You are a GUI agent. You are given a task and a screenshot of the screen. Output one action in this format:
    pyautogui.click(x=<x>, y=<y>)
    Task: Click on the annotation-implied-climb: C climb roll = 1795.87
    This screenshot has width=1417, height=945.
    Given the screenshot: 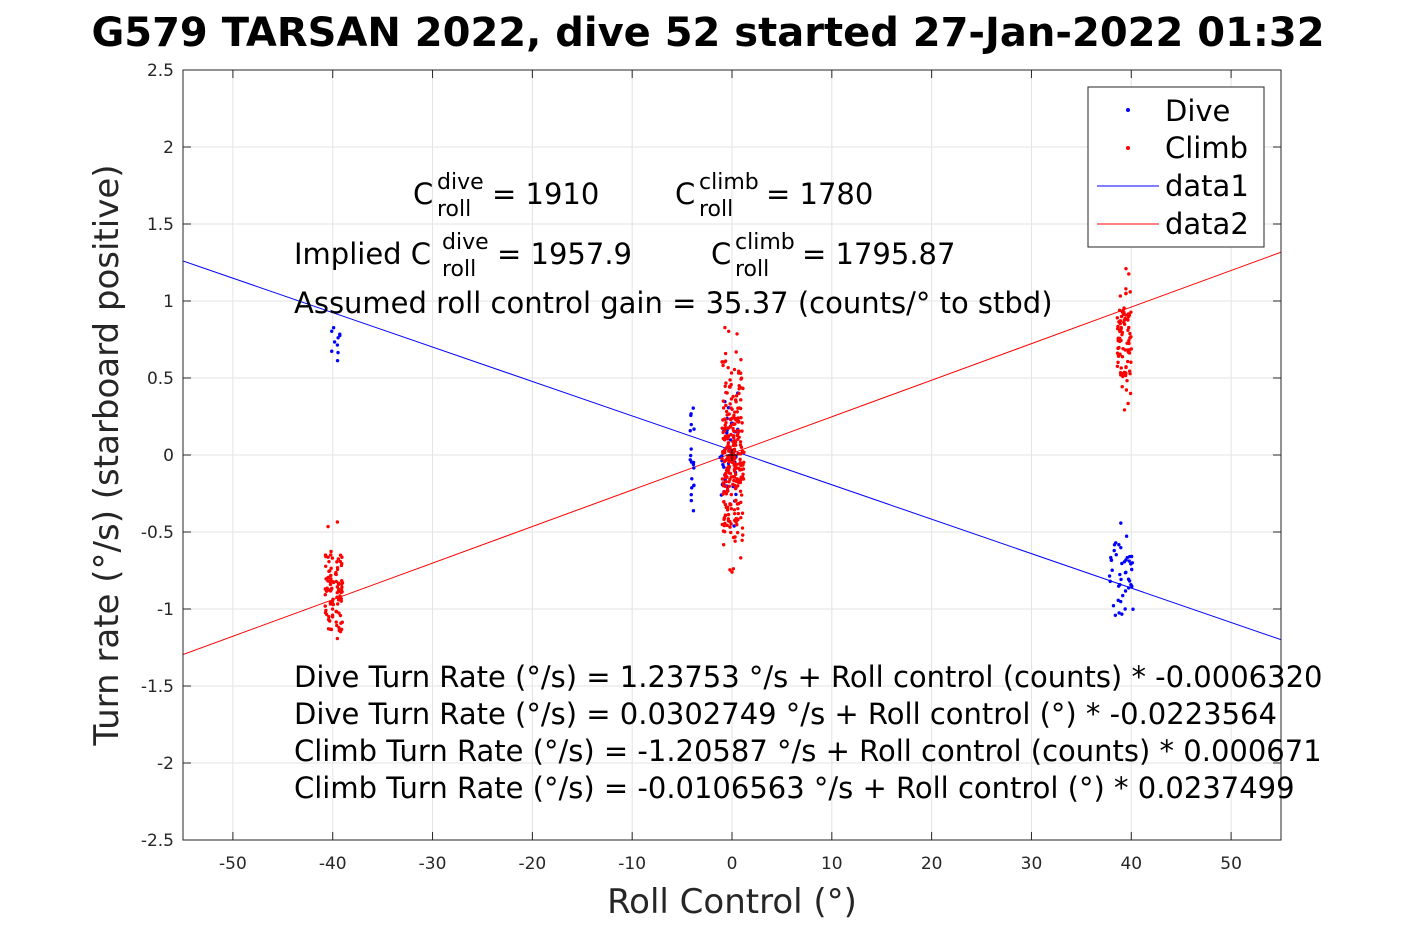 What is the action you would take?
    pyautogui.click(x=833, y=256)
    